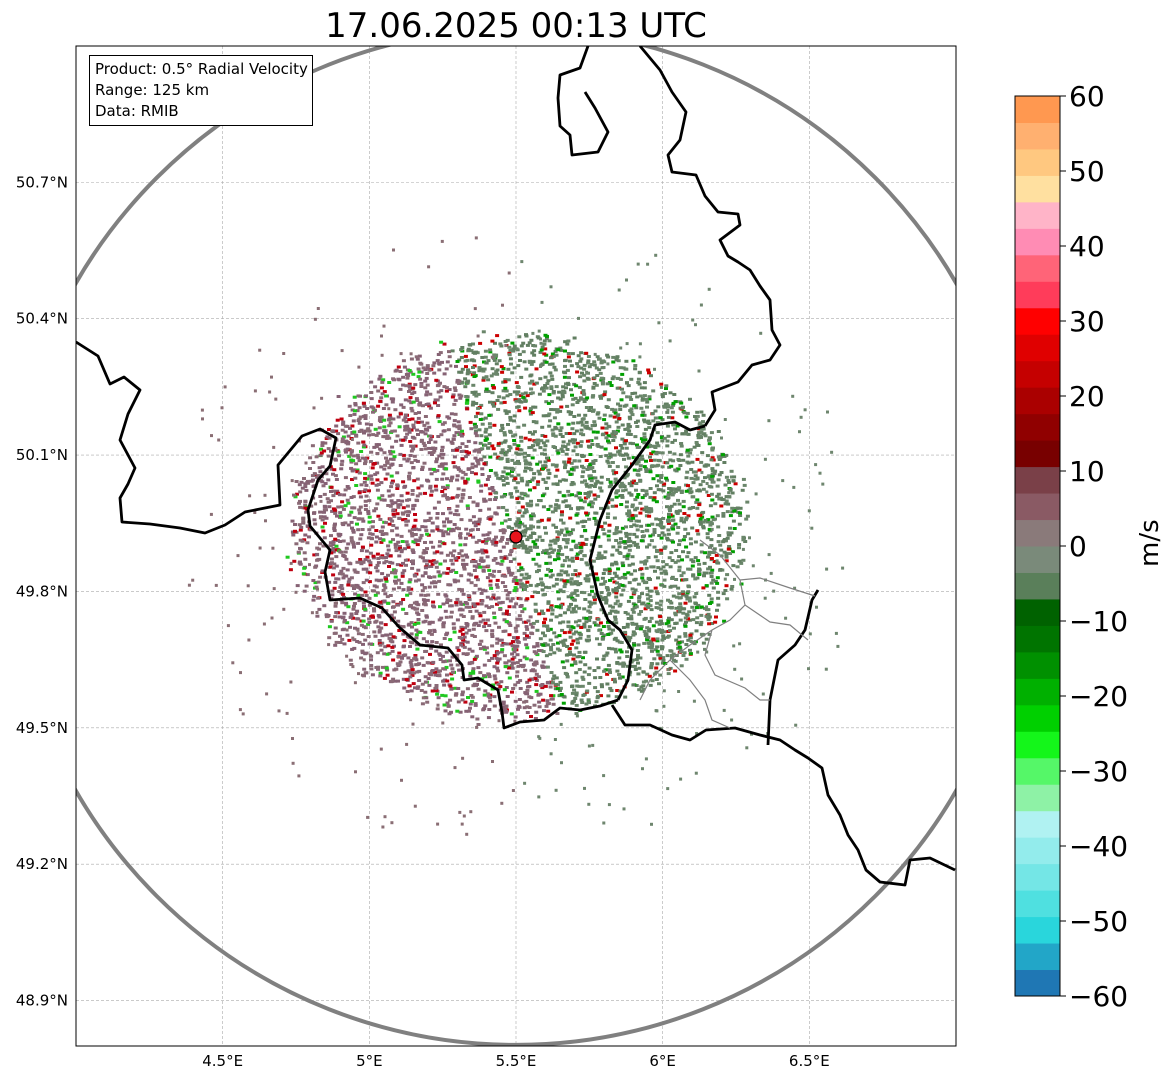 This screenshot has width=1171, height=1081. Describe the element at coordinates (1098, 621) in the screenshot. I see `colorbar-tick-label: −10` at that location.